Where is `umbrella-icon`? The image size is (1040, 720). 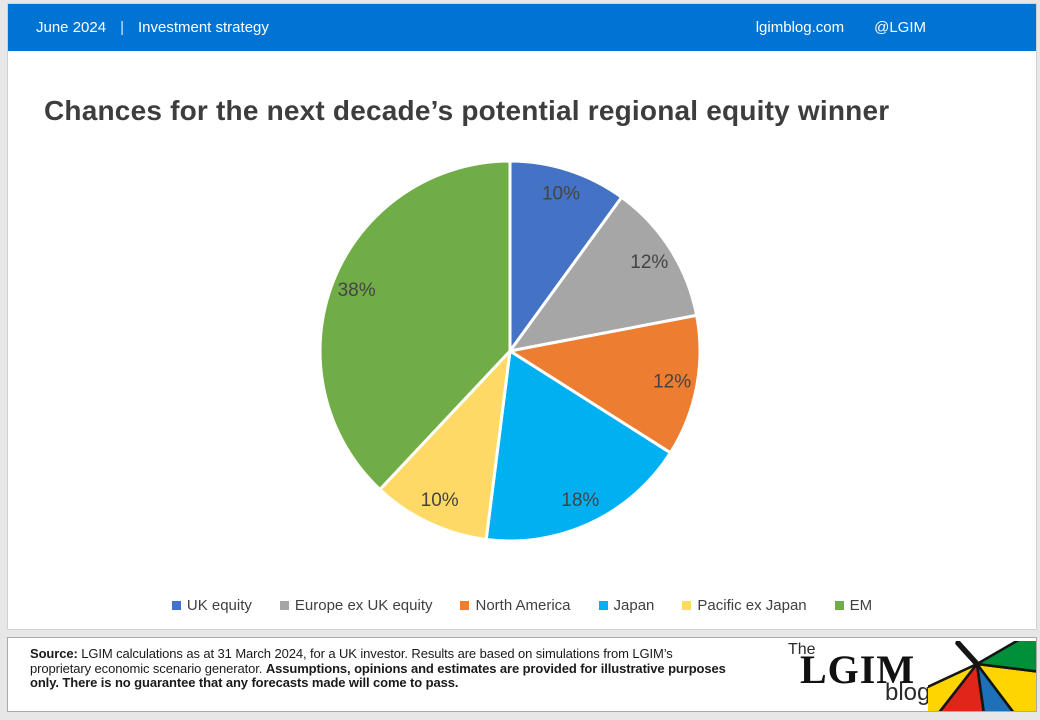
umbrella-icon is located at coordinates (982, 676).